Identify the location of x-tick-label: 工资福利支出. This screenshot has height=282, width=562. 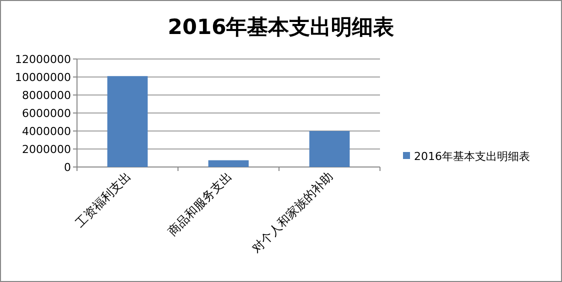
(103, 199).